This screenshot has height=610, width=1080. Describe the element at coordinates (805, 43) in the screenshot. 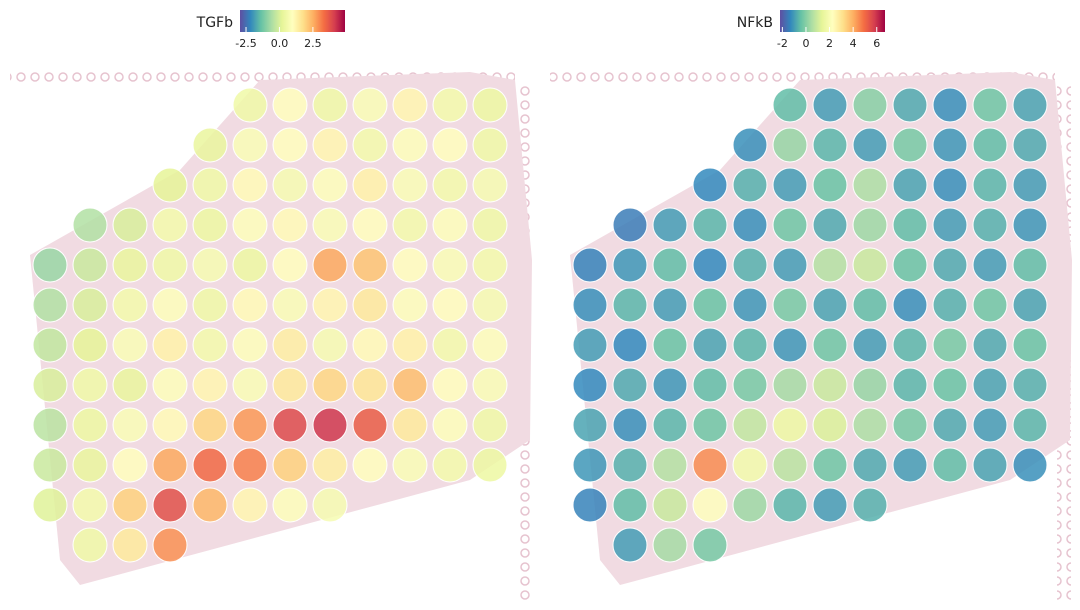

I see `colorbar-tick-label: 0` at that location.